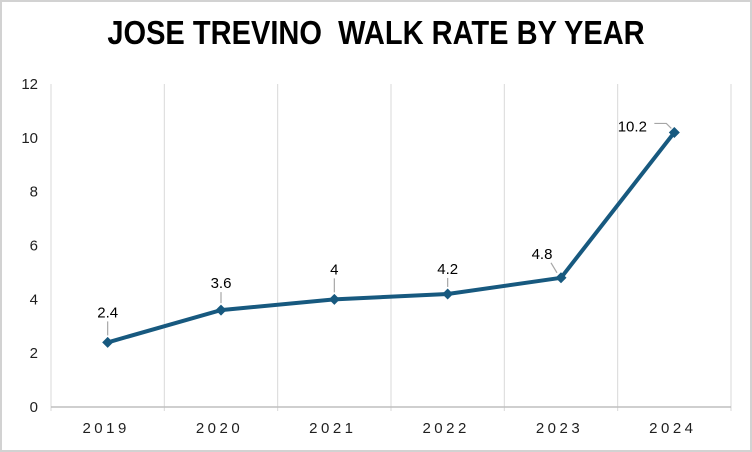 The width and height of the screenshot is (752, 452). Describe the element at coordinates (34, 192) in the screenshot. I see `y-axis-tick-label: 8` at that location.